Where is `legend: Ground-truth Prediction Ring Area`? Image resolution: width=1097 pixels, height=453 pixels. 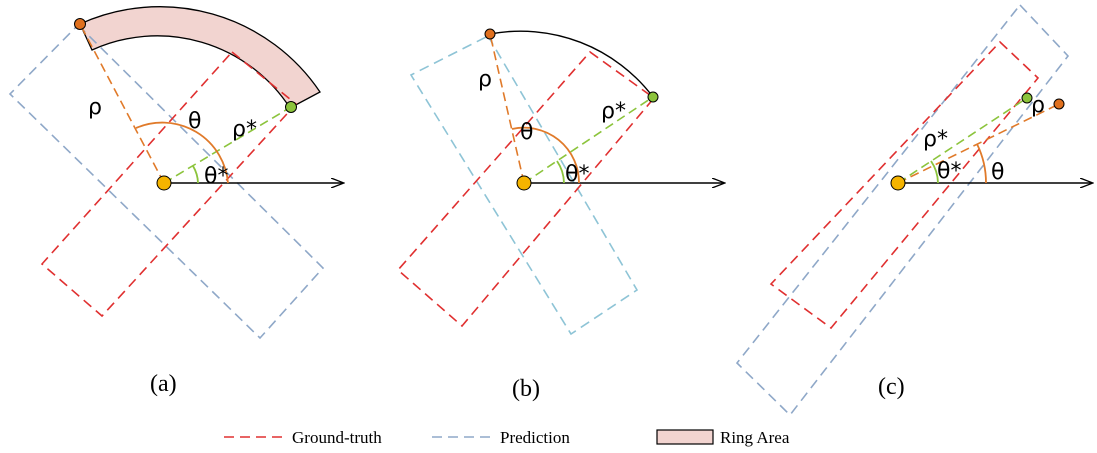 legend: Ground-truth Prediction Ring Area is located at coordinates (507, 437).